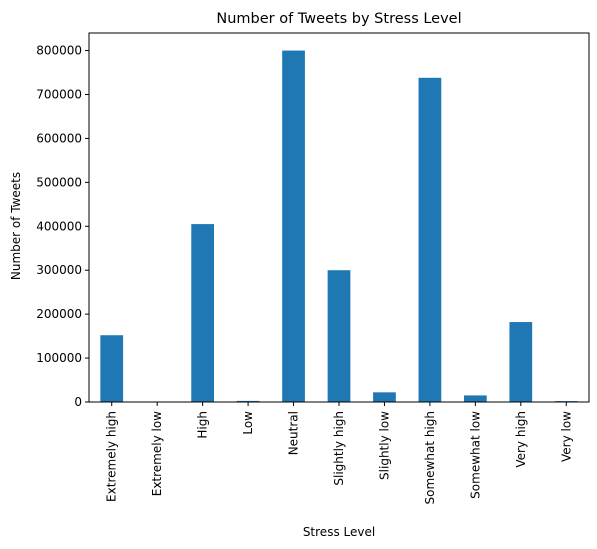 The height and width of the screenshot is (549, 597). I want to click on y-axis-label: Number of Tweets, so click(16, 226).